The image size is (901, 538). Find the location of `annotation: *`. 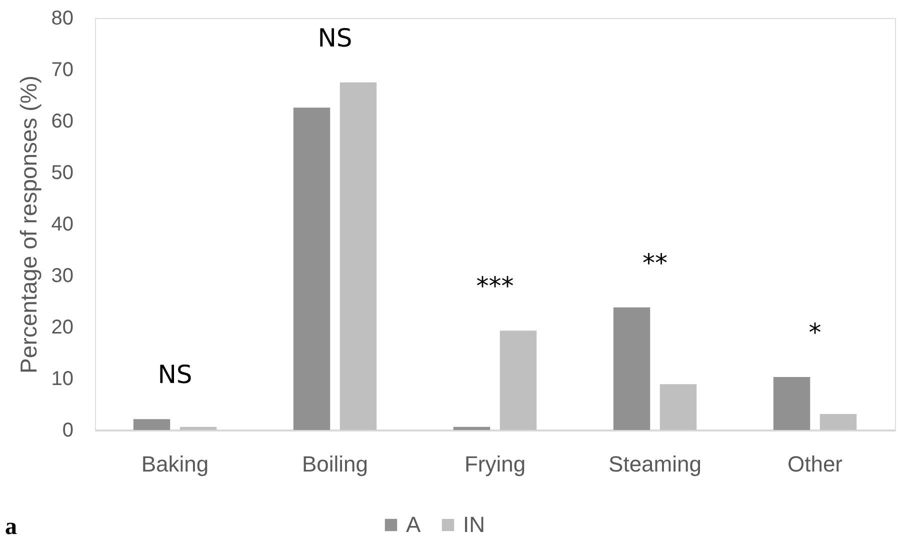

annotation: * is located at coordinates (815, 332).